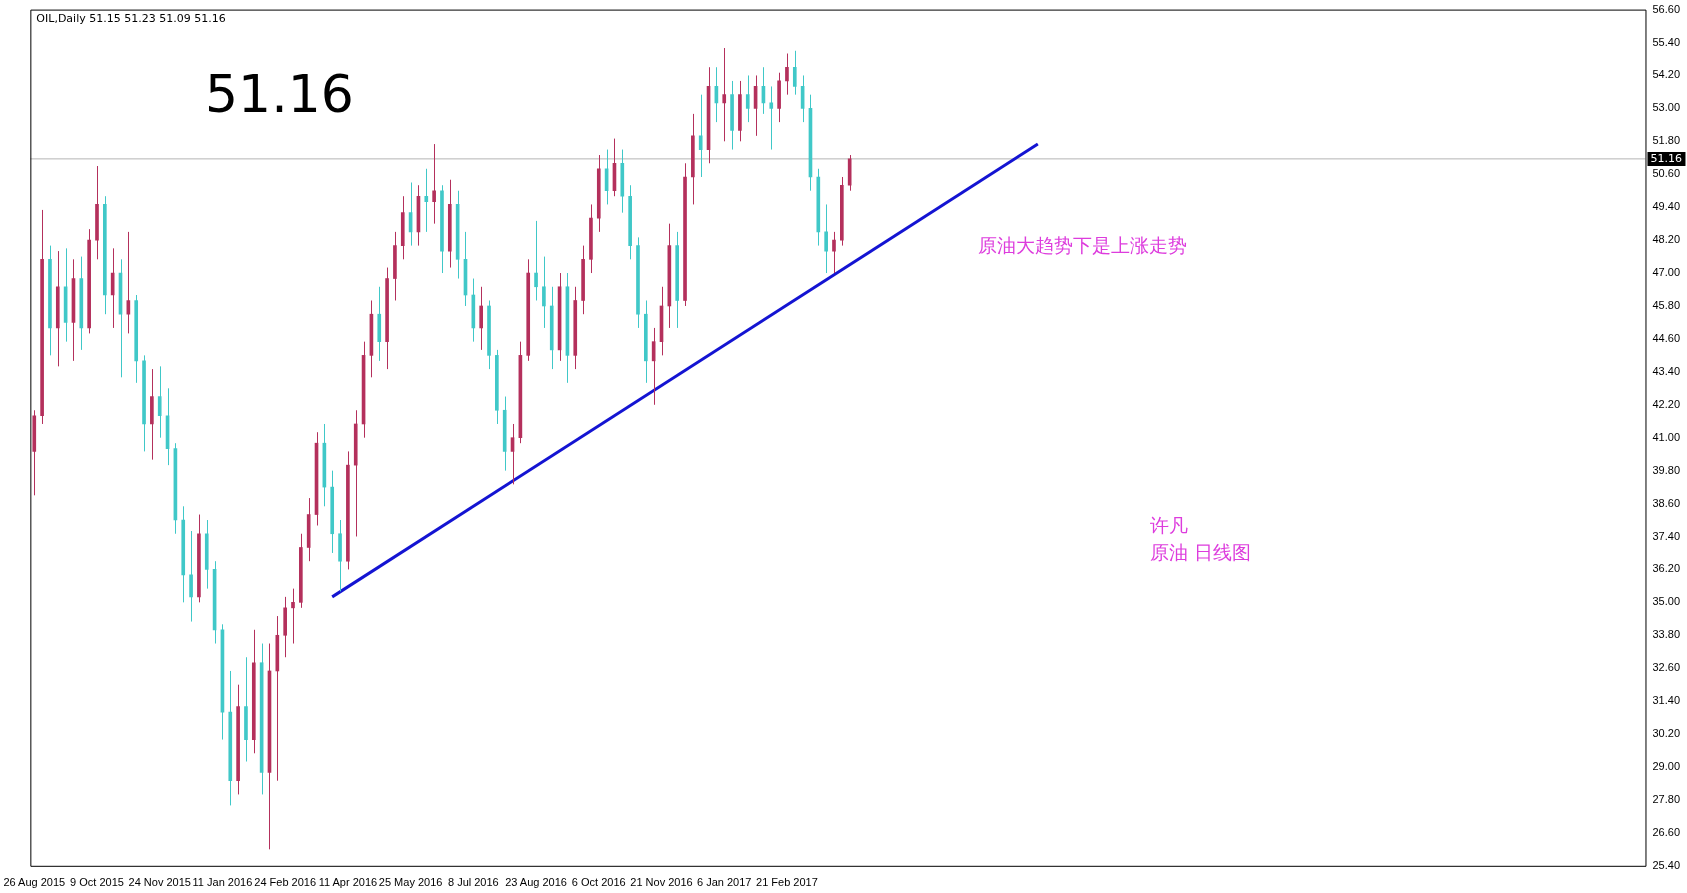 The width and height of the screenshot is (1687, 893). What do you see at coordinates (285, 882) in the screenshot?
I see `x-tick-label: 24 Feb 2016` at bounding box center [285, 882].